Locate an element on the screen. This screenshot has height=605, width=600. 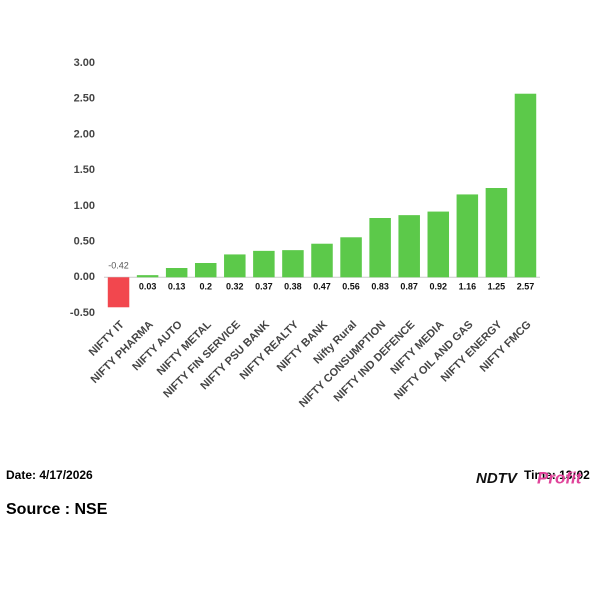
value-label: 0.37 is located at coordinates (264, 287).